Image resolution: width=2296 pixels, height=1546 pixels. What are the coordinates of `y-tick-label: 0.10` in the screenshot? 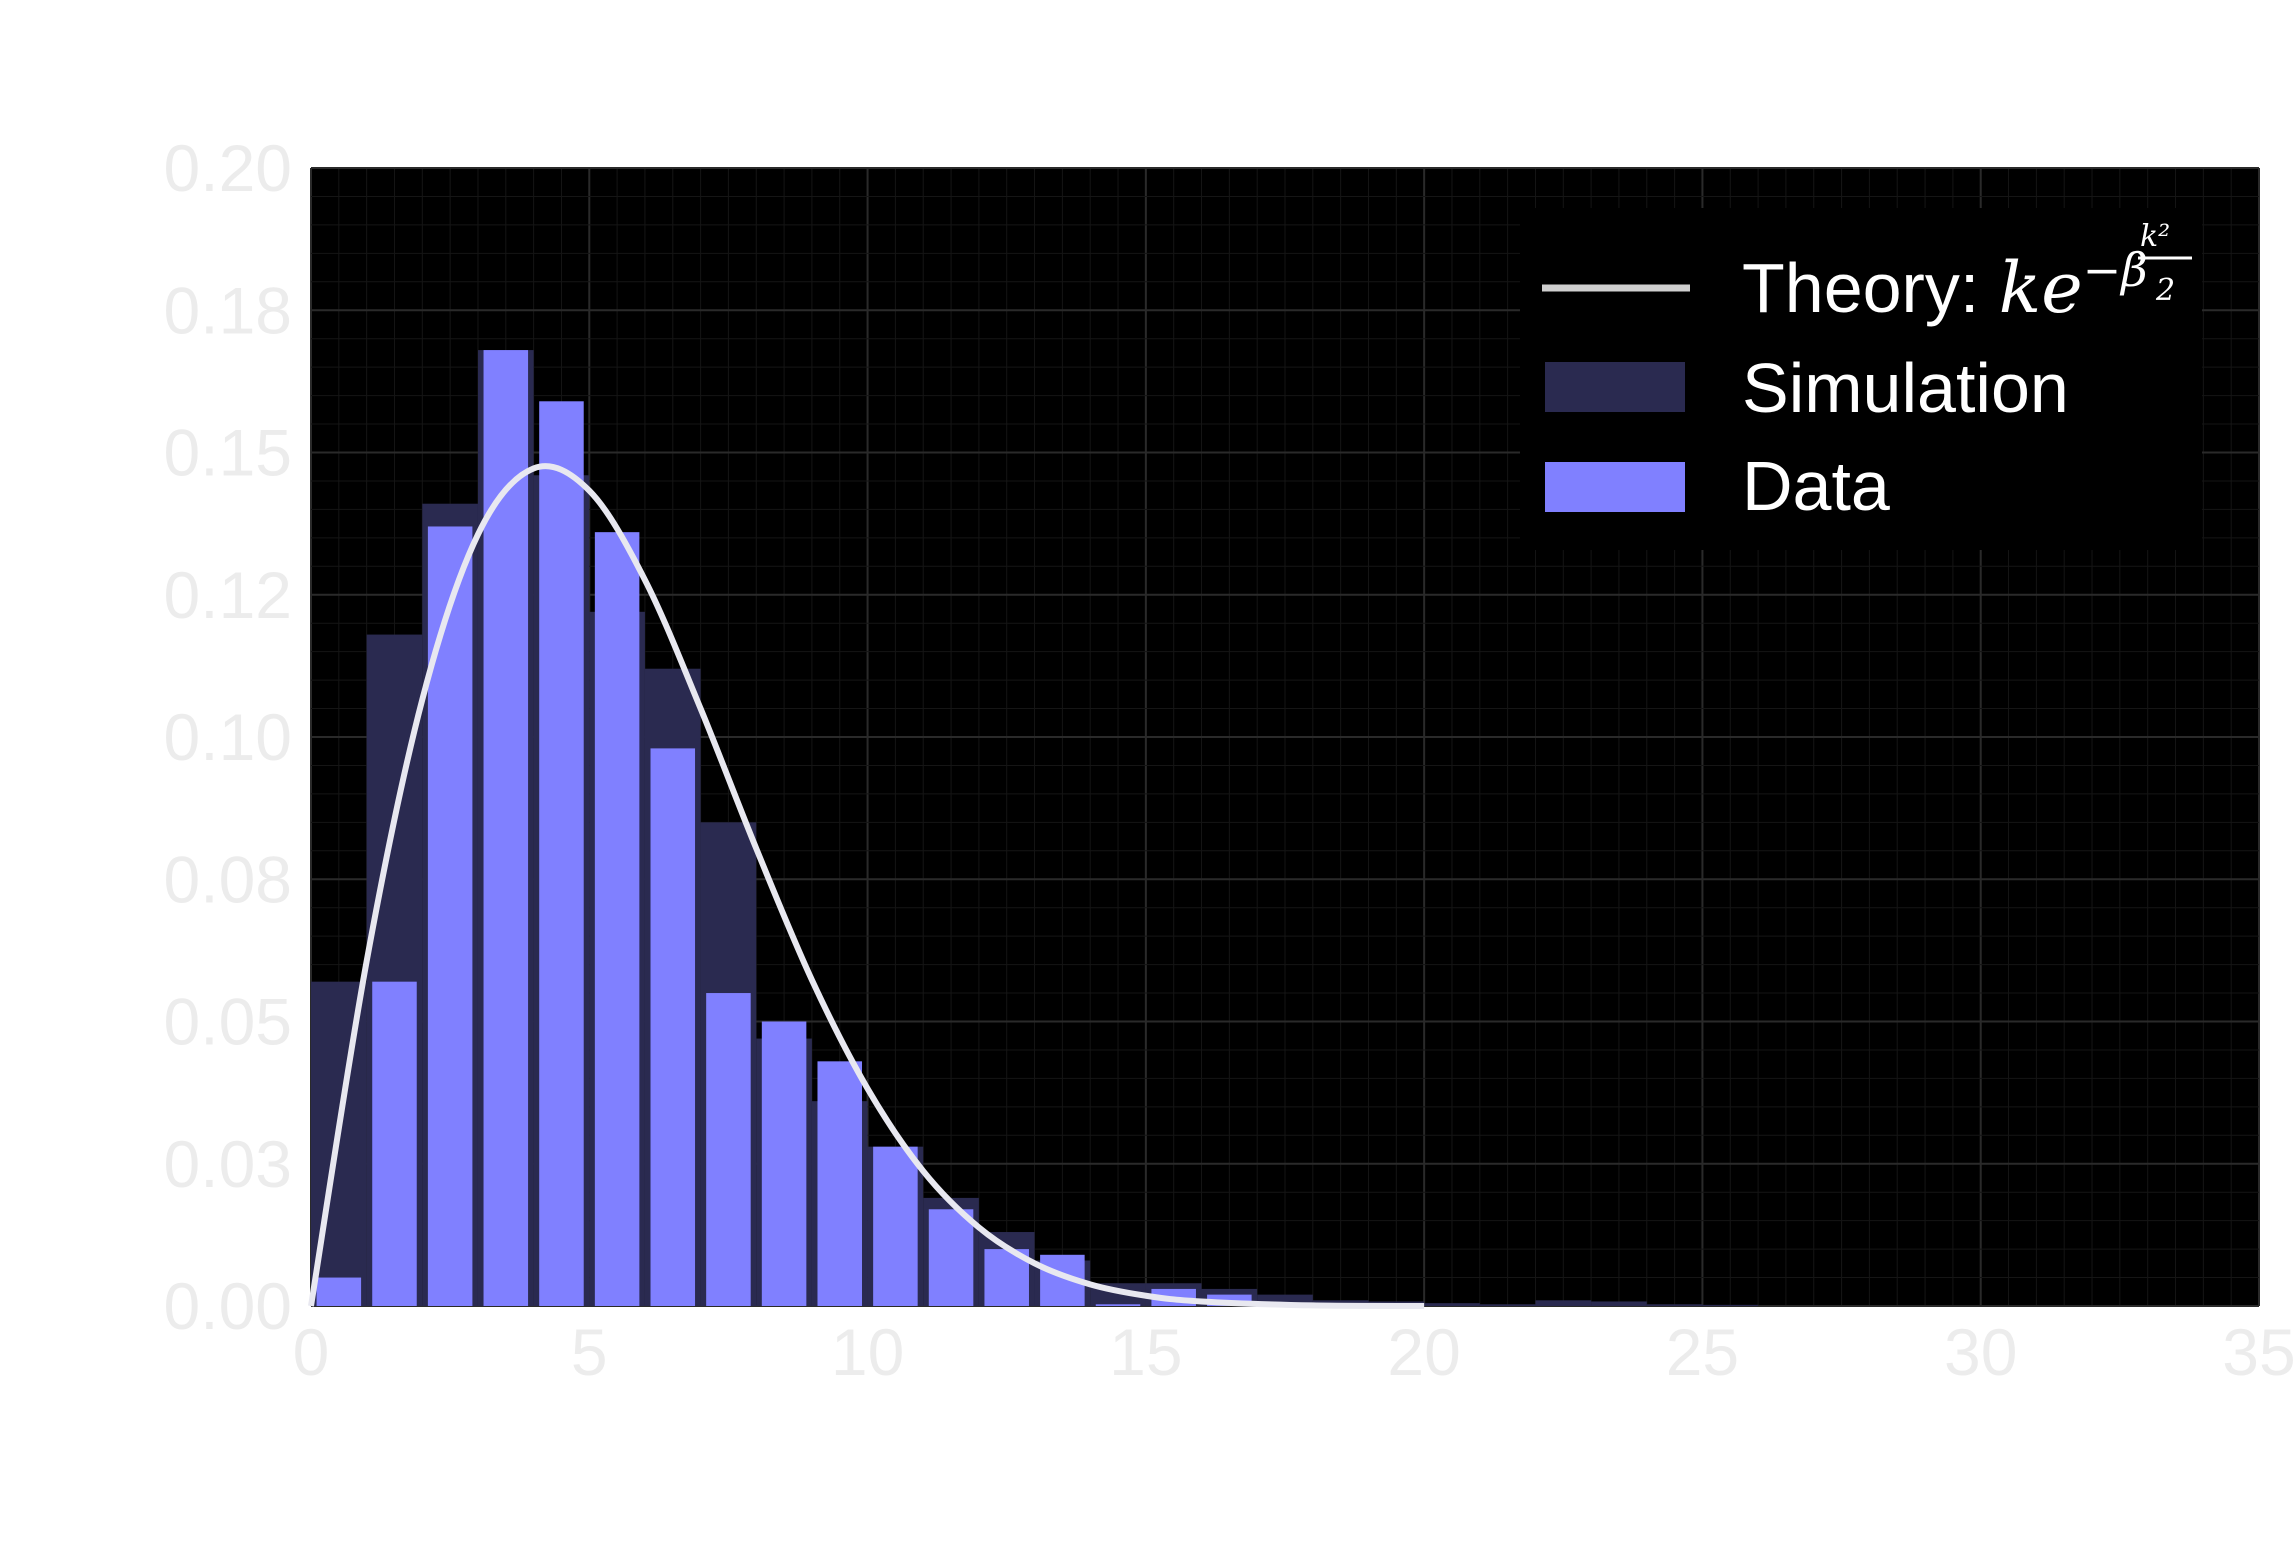 It's located at (228, 737).